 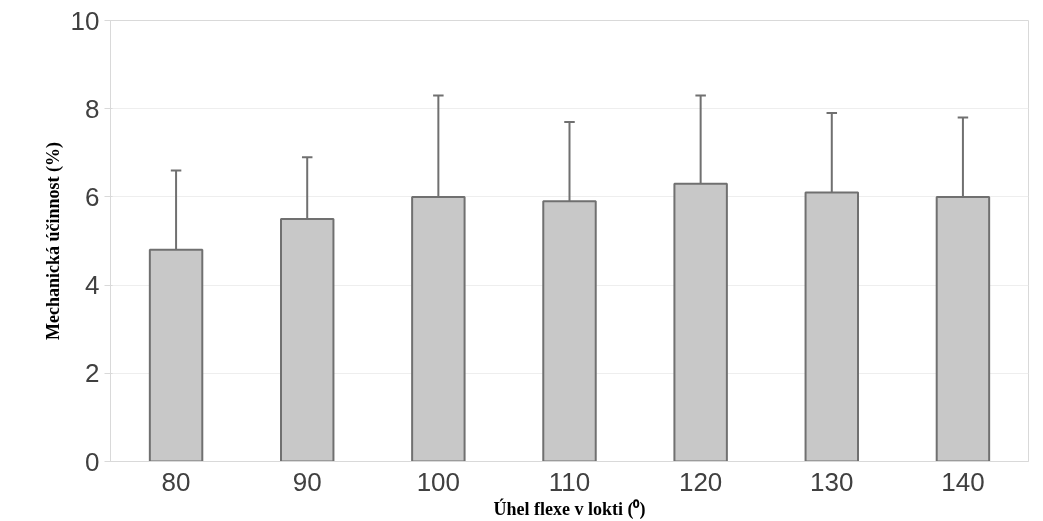 I want to click on x-tick-label: 80, so click(x=176, y=481).